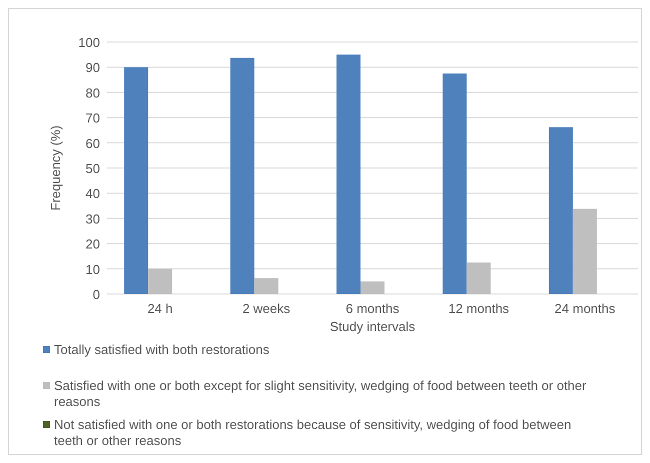 Image resolution: width=650 pixels, height=463 pixels. I want to click on legend-label: Satisfied with one or both except for slight sensitivity, wedging of food between teeth or other reasons, so click(321, 393).